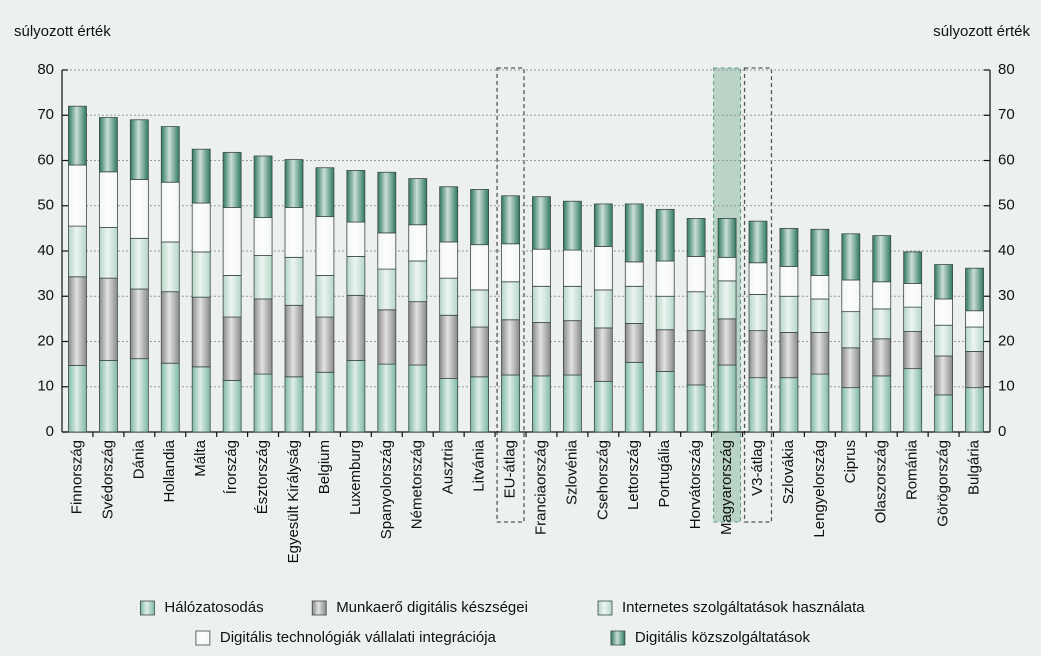  Describe the element at coordinates (138, 459) in the screenshot. I see `x-tick-label: Dánia` at that location.